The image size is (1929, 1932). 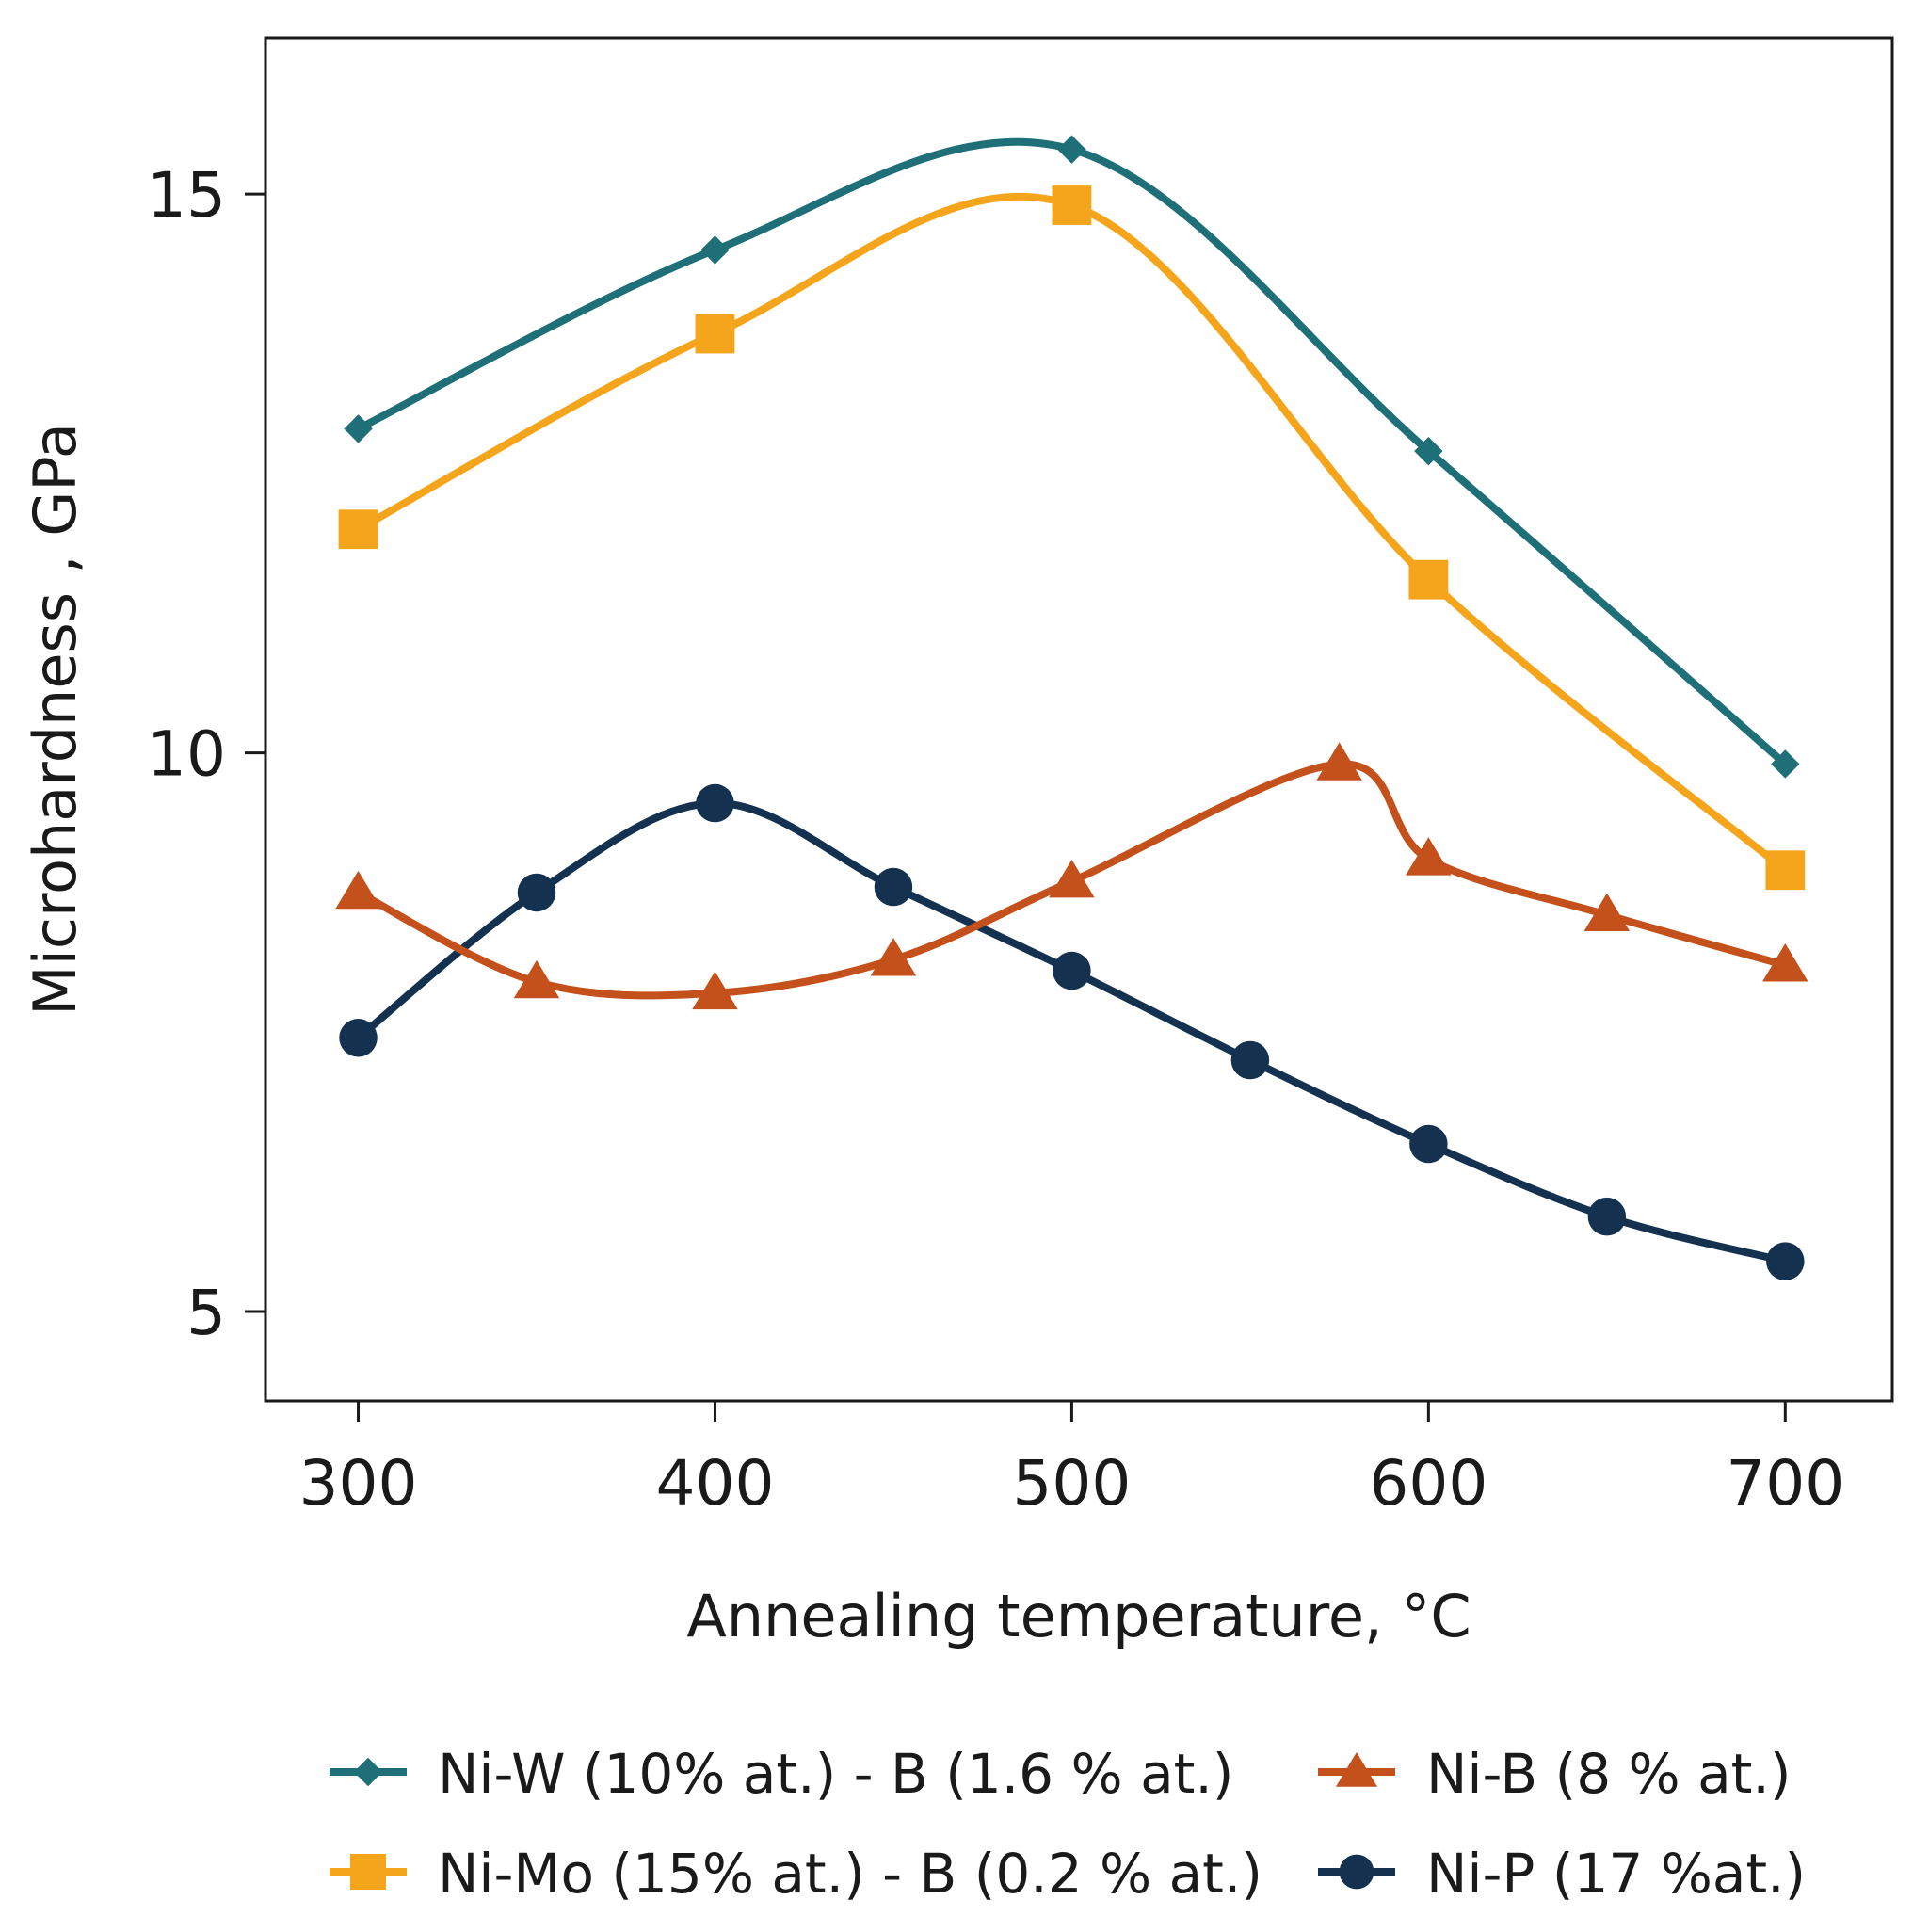 What do you see at coordinates (1608, 1774) in the screenshot?
I see `legend-label: Ni-B (8 % at.)` at bounding box center [1608, 1774].